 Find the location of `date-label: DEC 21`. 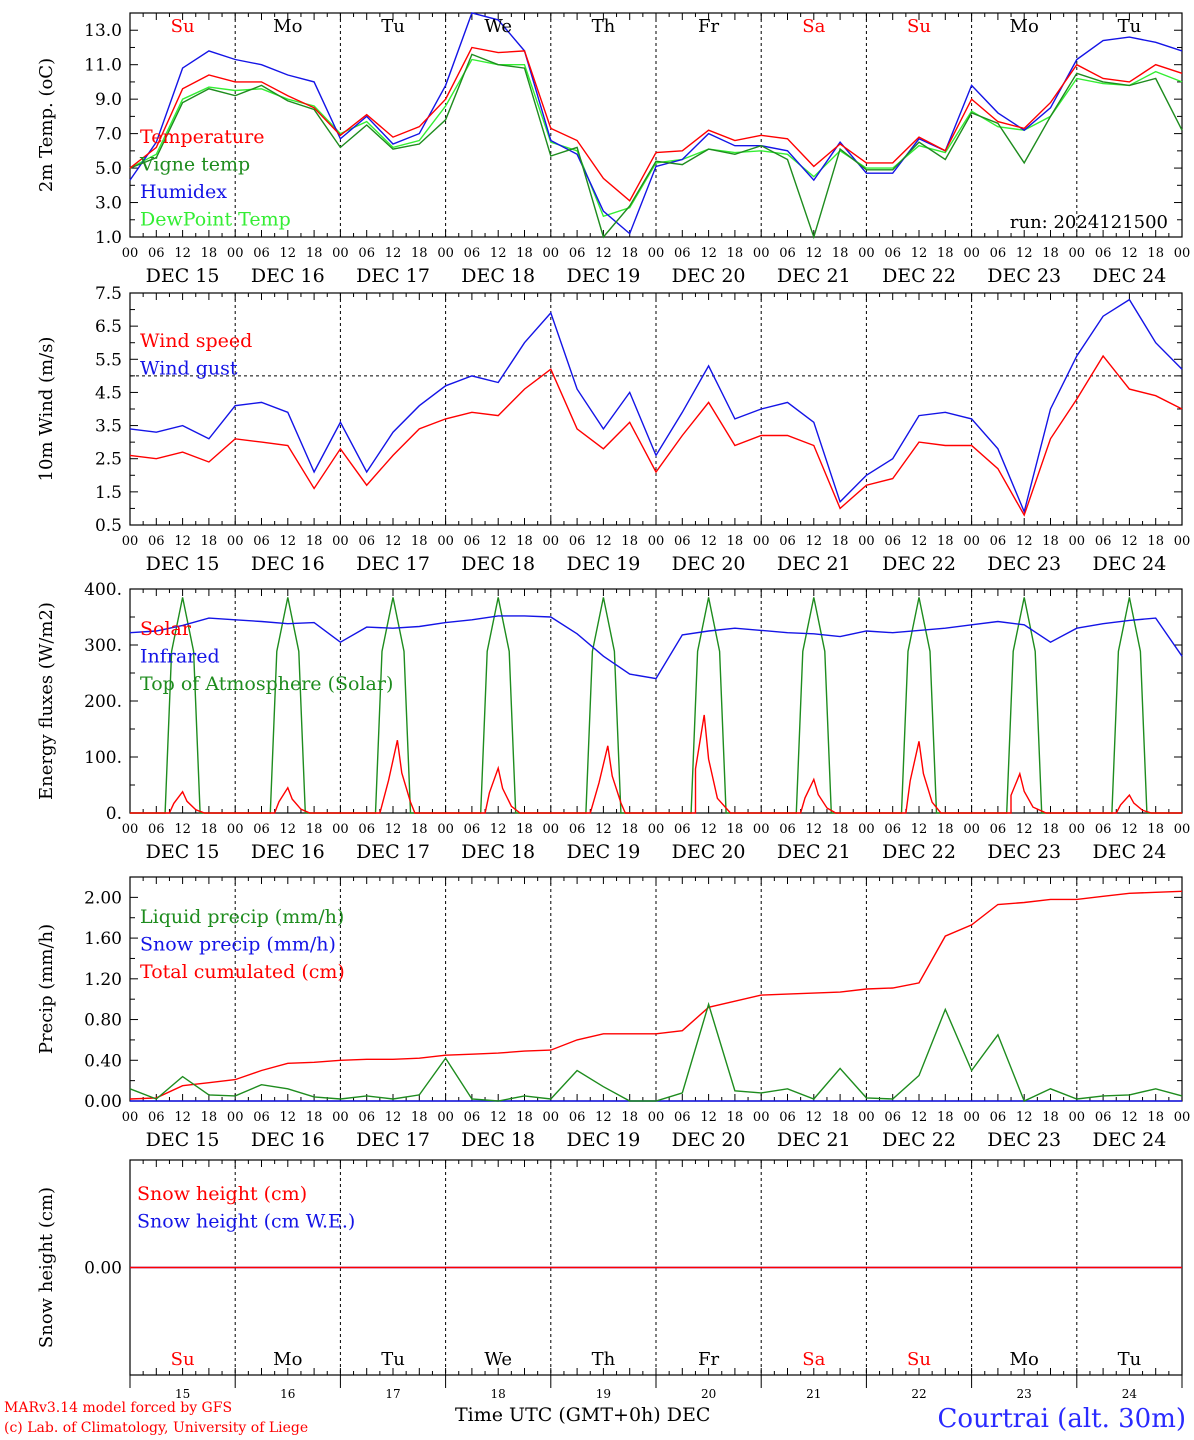

date-label: DEC 21 is located at coordinates (814, 564).